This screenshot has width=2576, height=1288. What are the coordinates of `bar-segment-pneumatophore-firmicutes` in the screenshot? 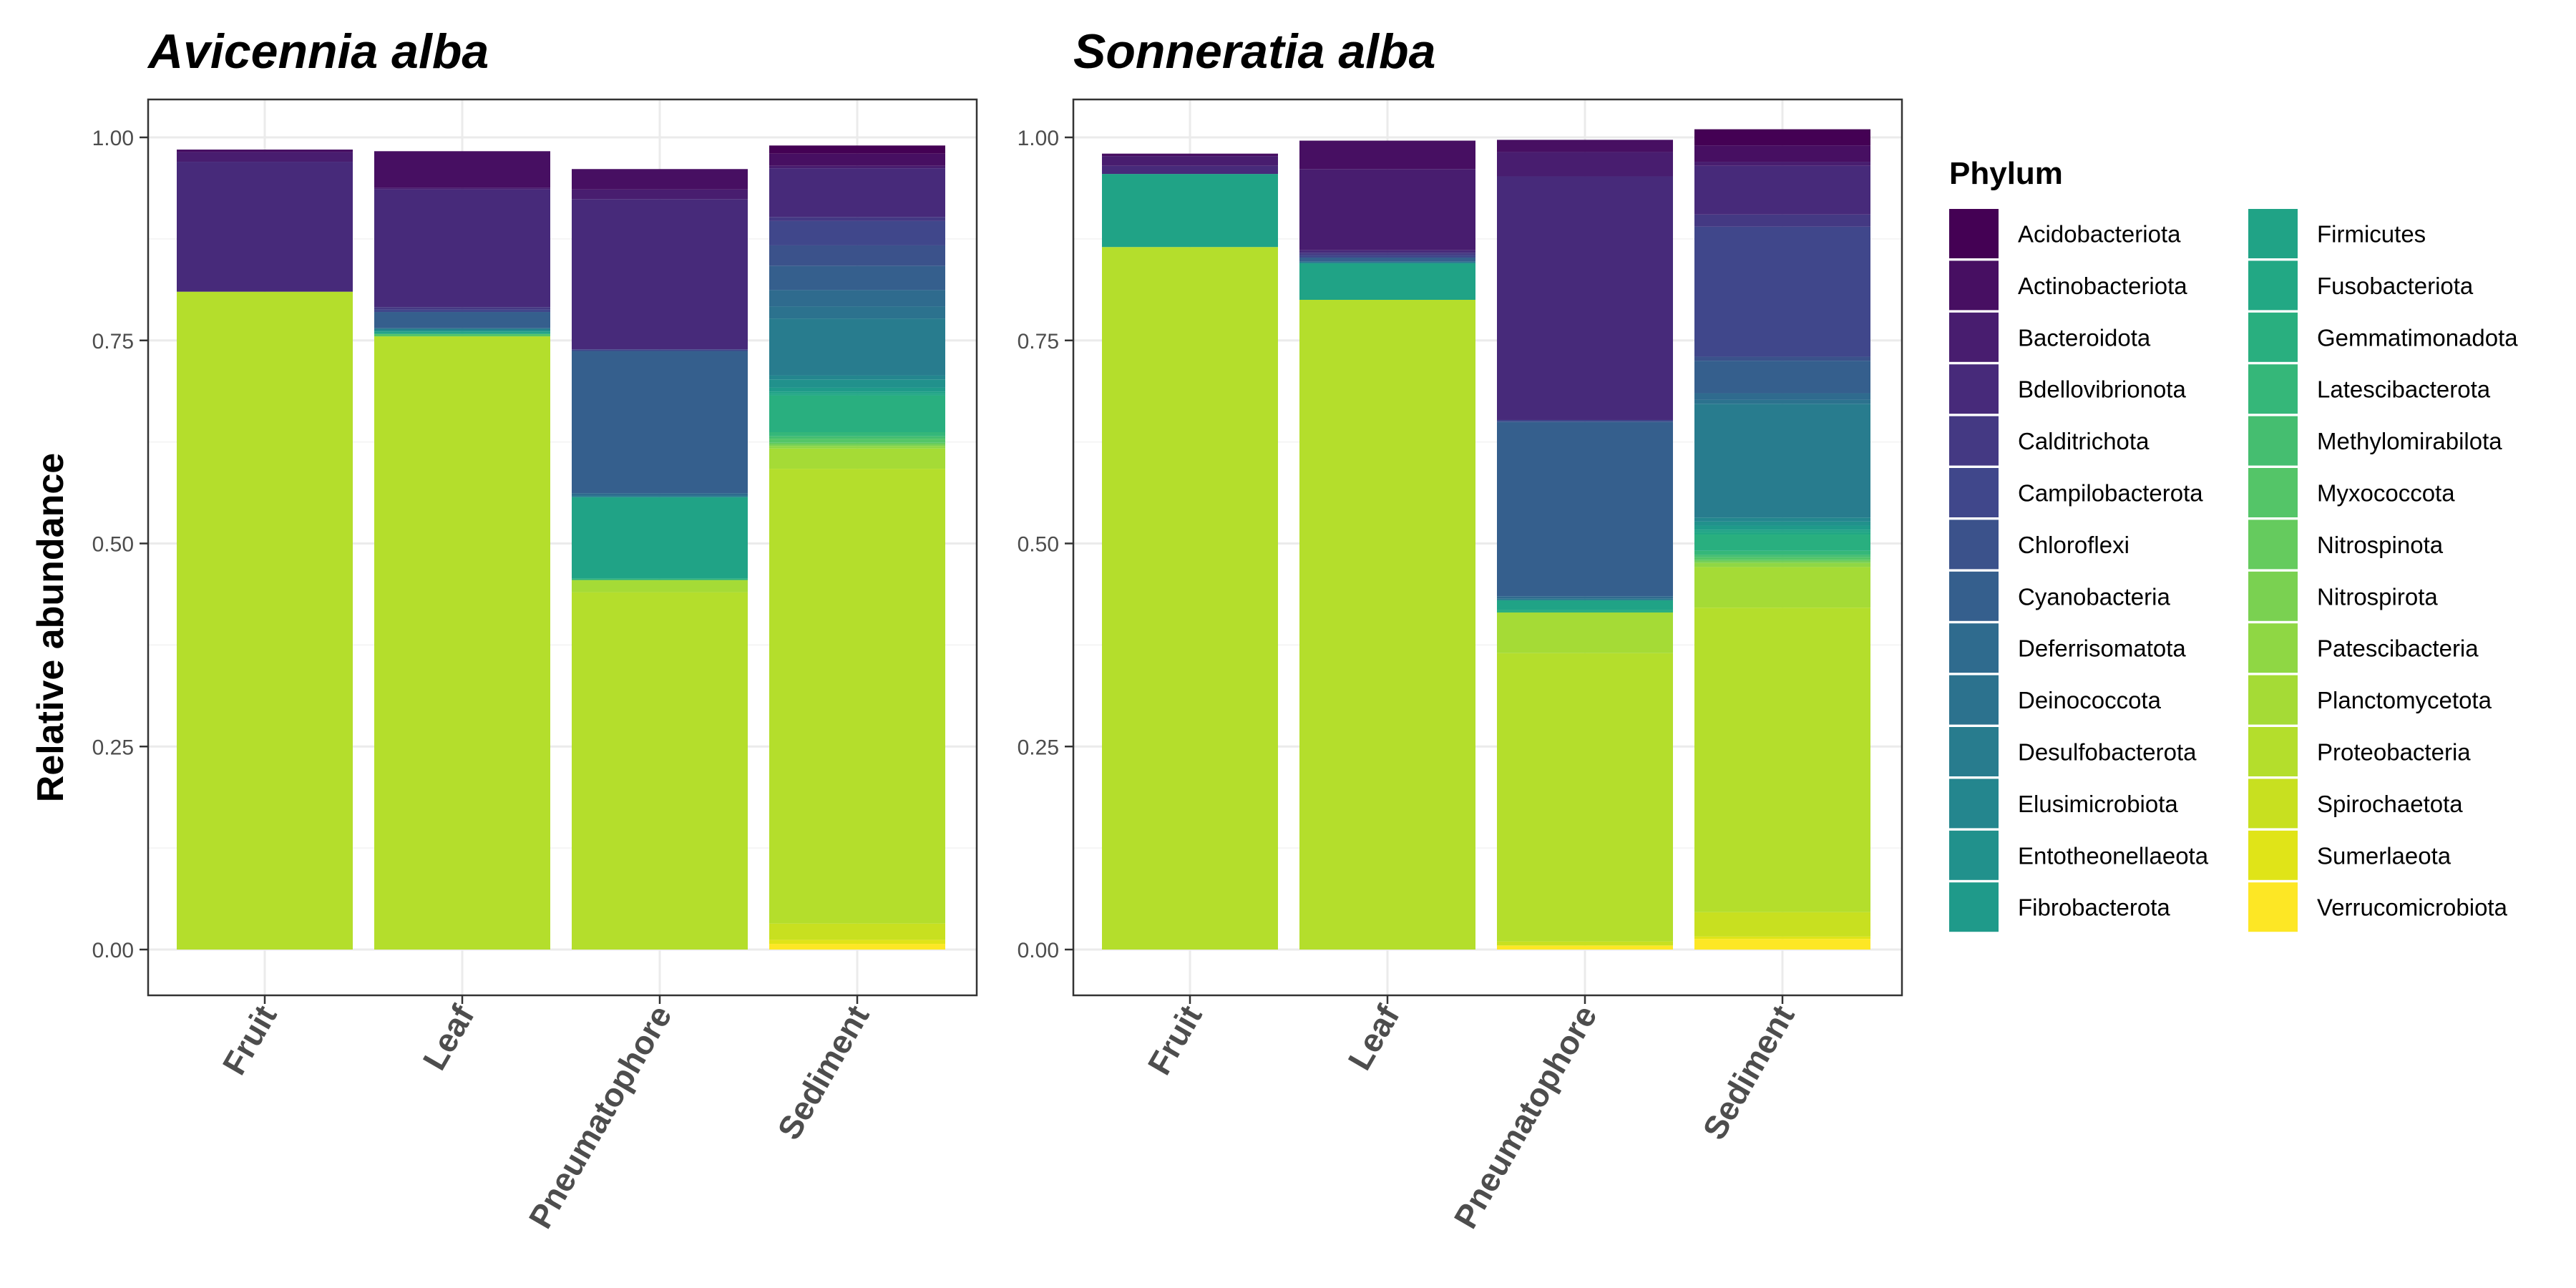 It's located at (660, 538).